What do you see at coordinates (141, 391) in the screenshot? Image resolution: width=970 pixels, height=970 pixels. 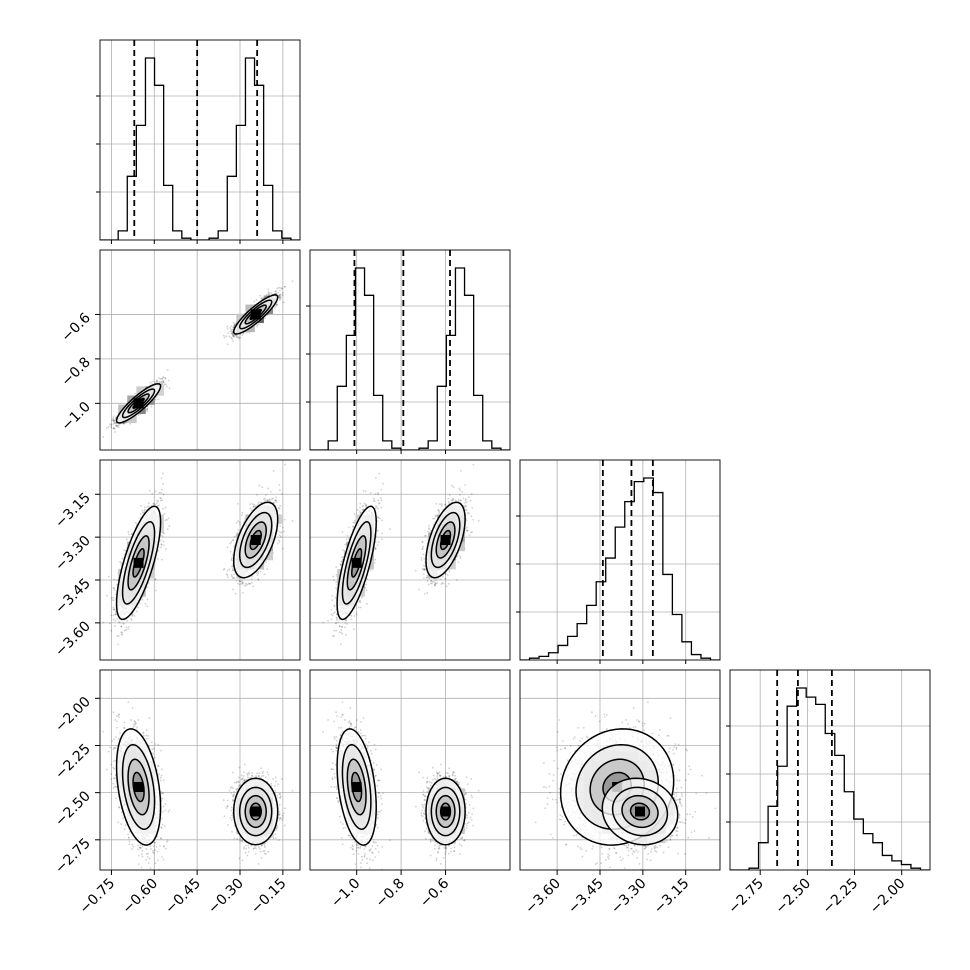 I see `density-cell` at bounding box center [141, 391].